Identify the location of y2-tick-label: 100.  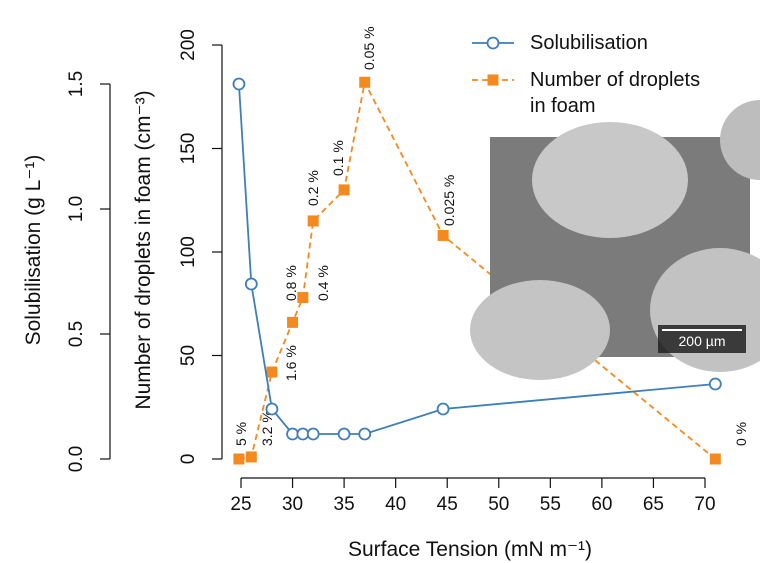
(188, 252).